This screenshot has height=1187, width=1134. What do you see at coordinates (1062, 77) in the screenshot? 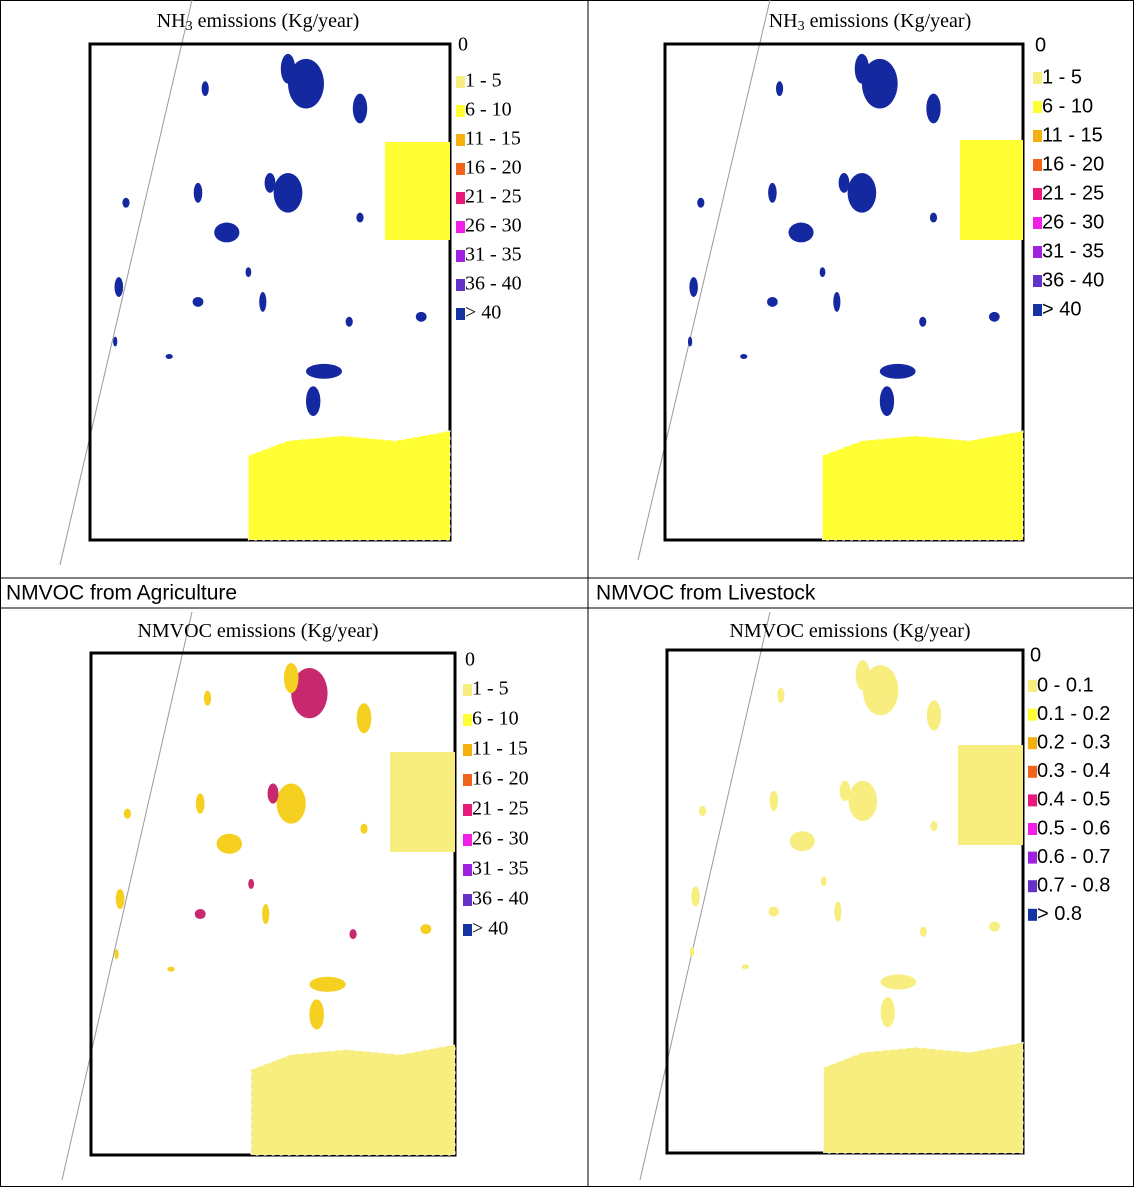
I see `legend-label: 1 - 5` at bounding box center [1062, 77].